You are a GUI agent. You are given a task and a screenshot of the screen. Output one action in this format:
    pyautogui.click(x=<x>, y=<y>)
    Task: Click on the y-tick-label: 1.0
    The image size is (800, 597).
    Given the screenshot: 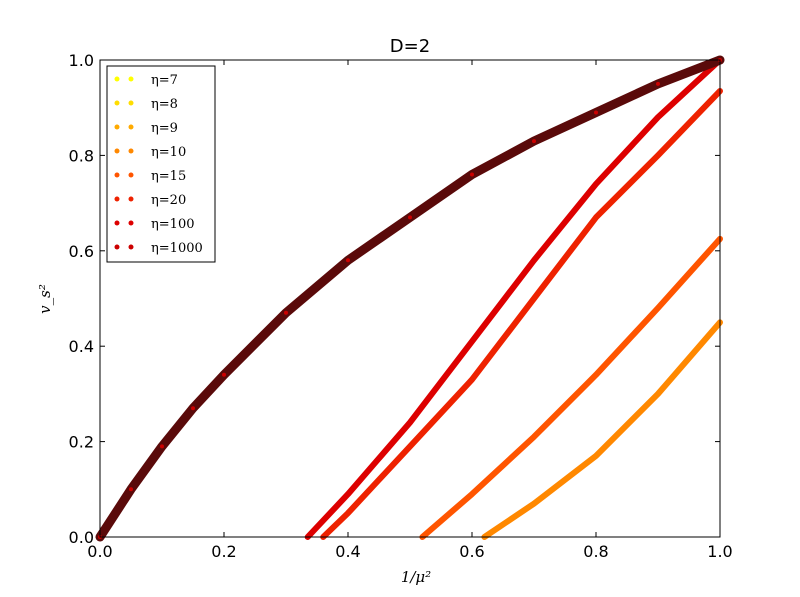 What is the action you would take?
    pyautogui.click(x=81, y=60)
    